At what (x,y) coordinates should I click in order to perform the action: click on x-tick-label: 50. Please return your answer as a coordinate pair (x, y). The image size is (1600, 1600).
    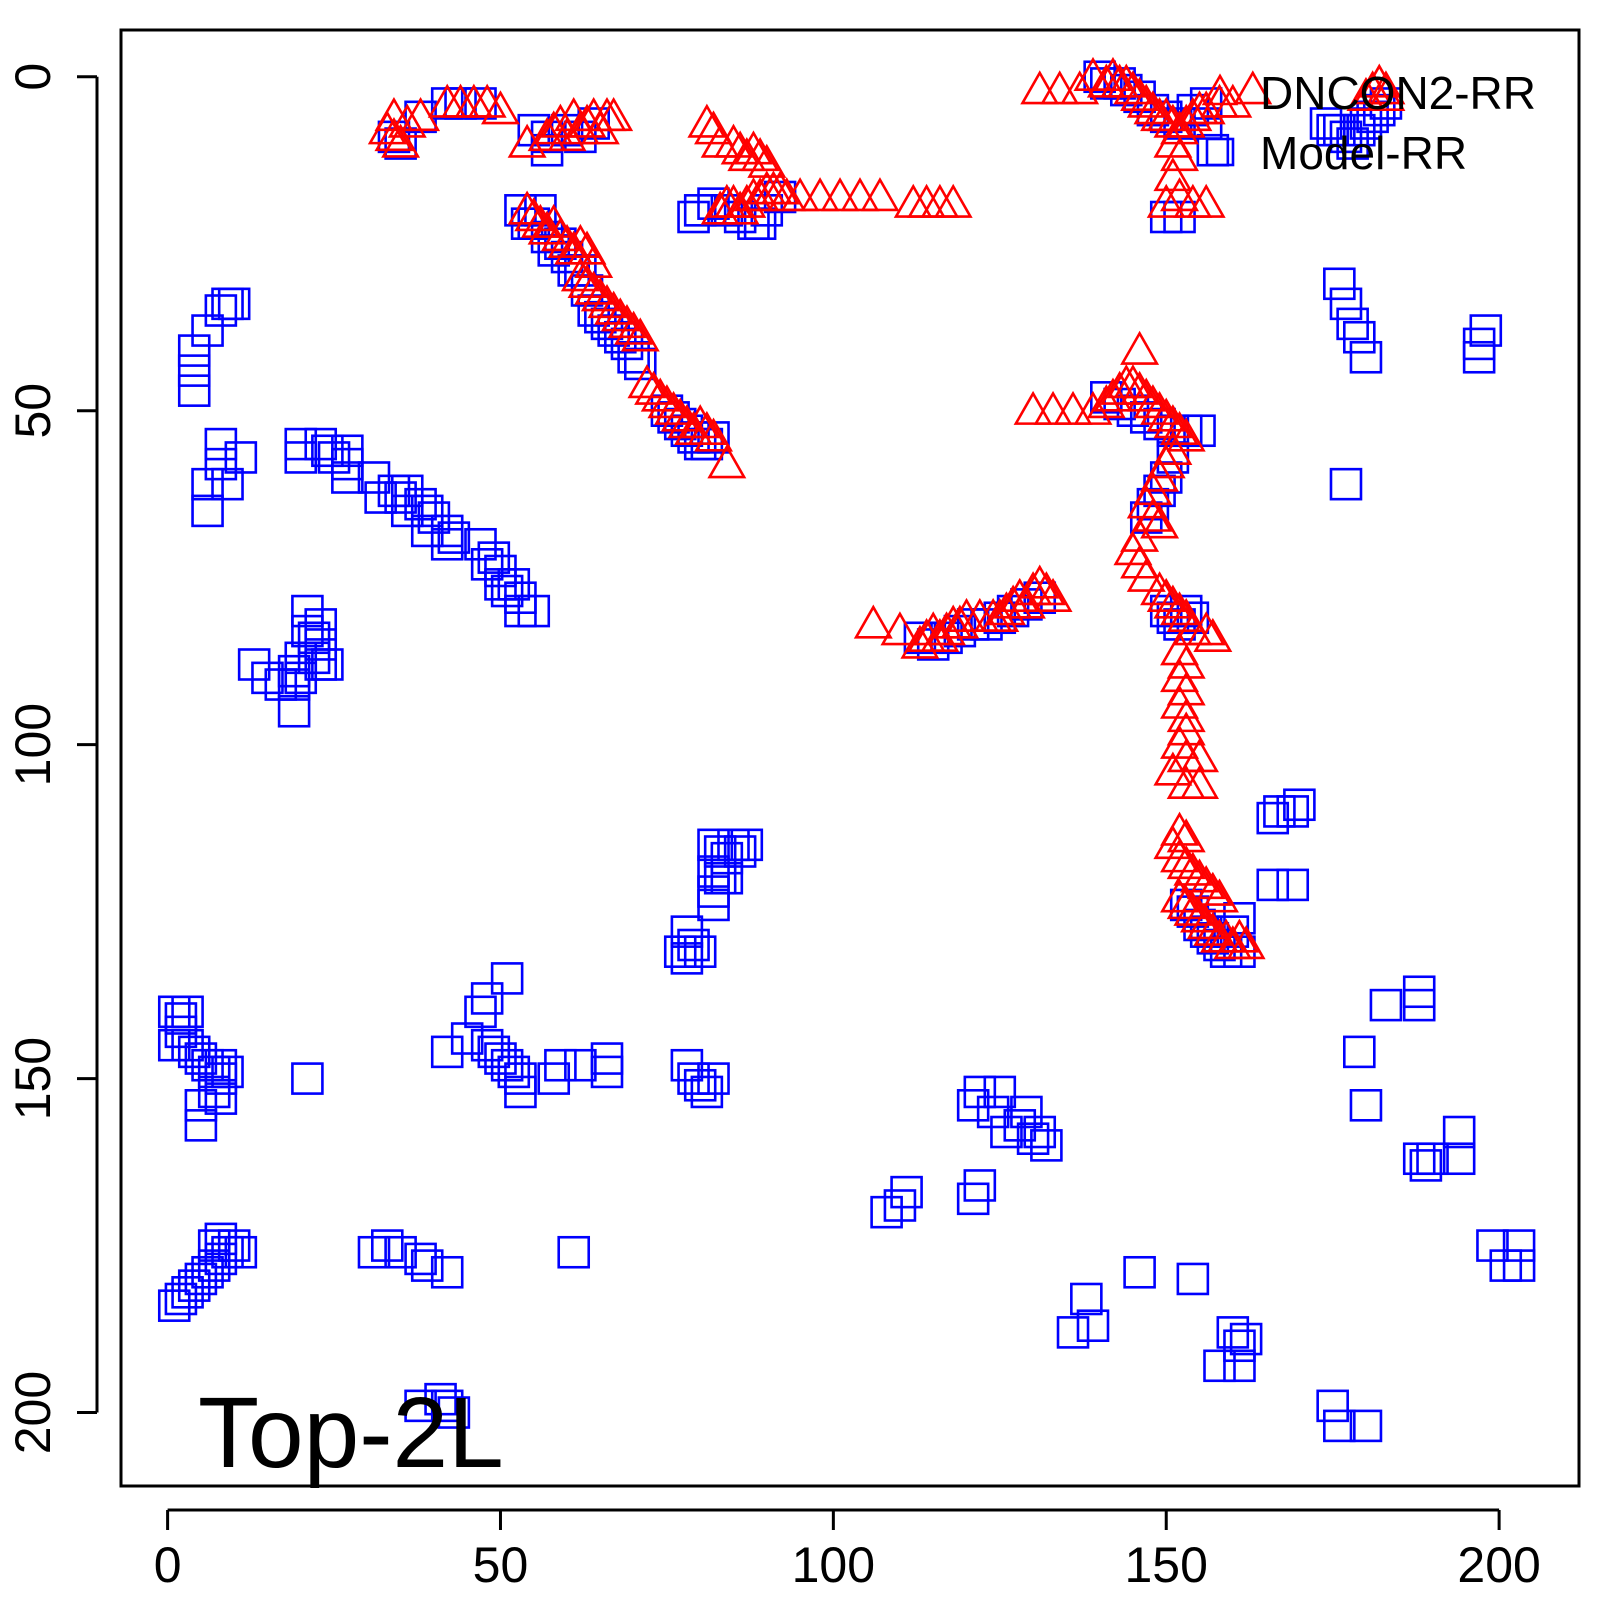
    Looking at the image, I should click on (501, 1565).